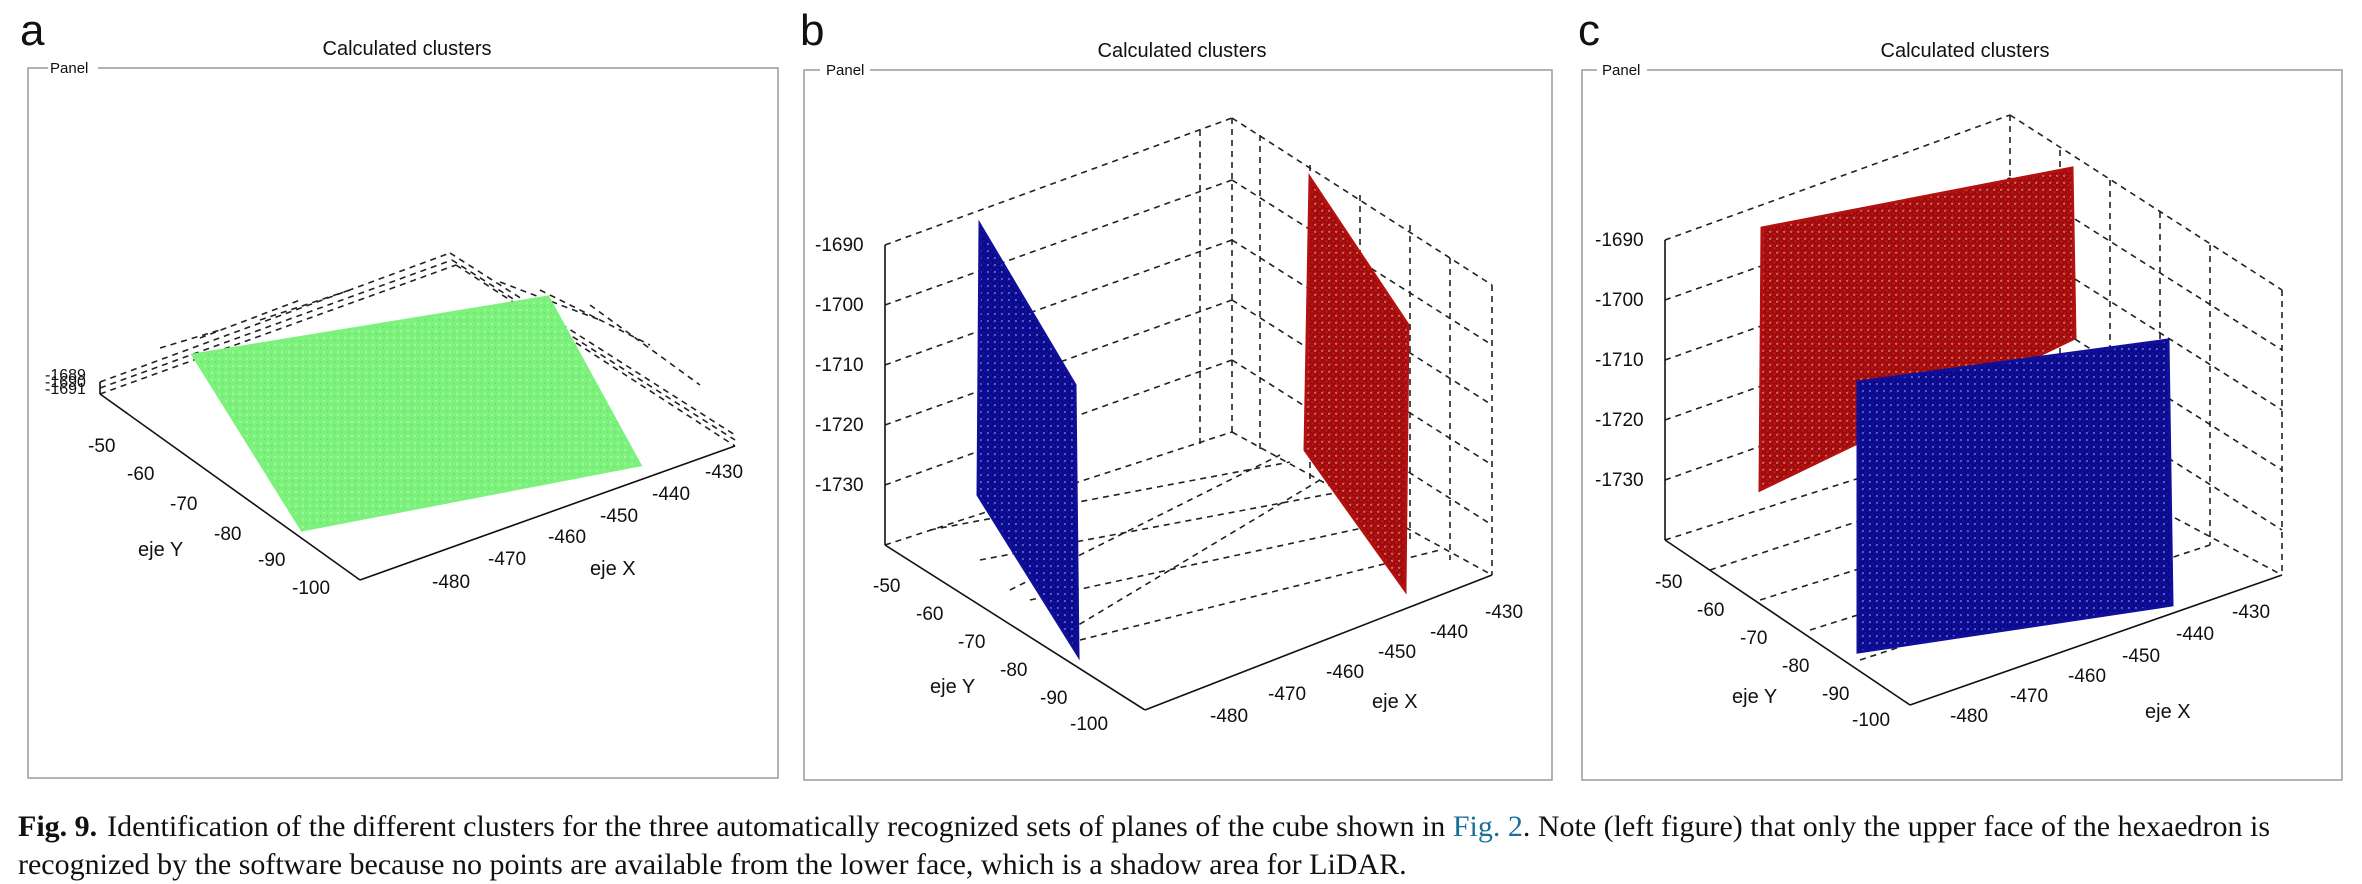 The image size is (2362, 884). Describe the element at coordinates (812, 30) in the screenshot. I see `panel-b-letter: b` at that location.